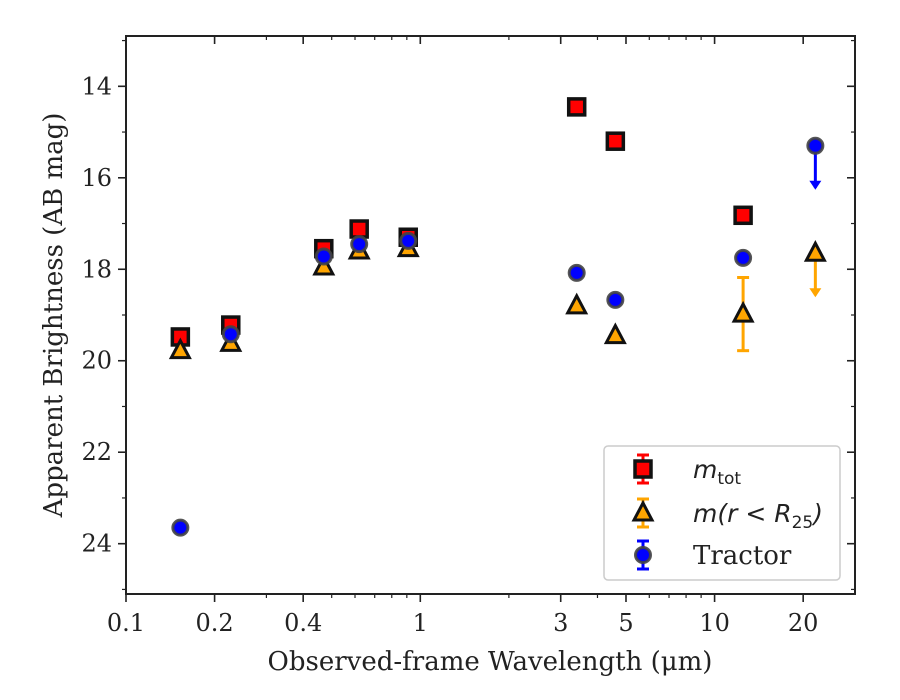 This screenshot has width=900, height=700. I want to click on legend-m-r25-label: m(r < R25), so click(758, 516).